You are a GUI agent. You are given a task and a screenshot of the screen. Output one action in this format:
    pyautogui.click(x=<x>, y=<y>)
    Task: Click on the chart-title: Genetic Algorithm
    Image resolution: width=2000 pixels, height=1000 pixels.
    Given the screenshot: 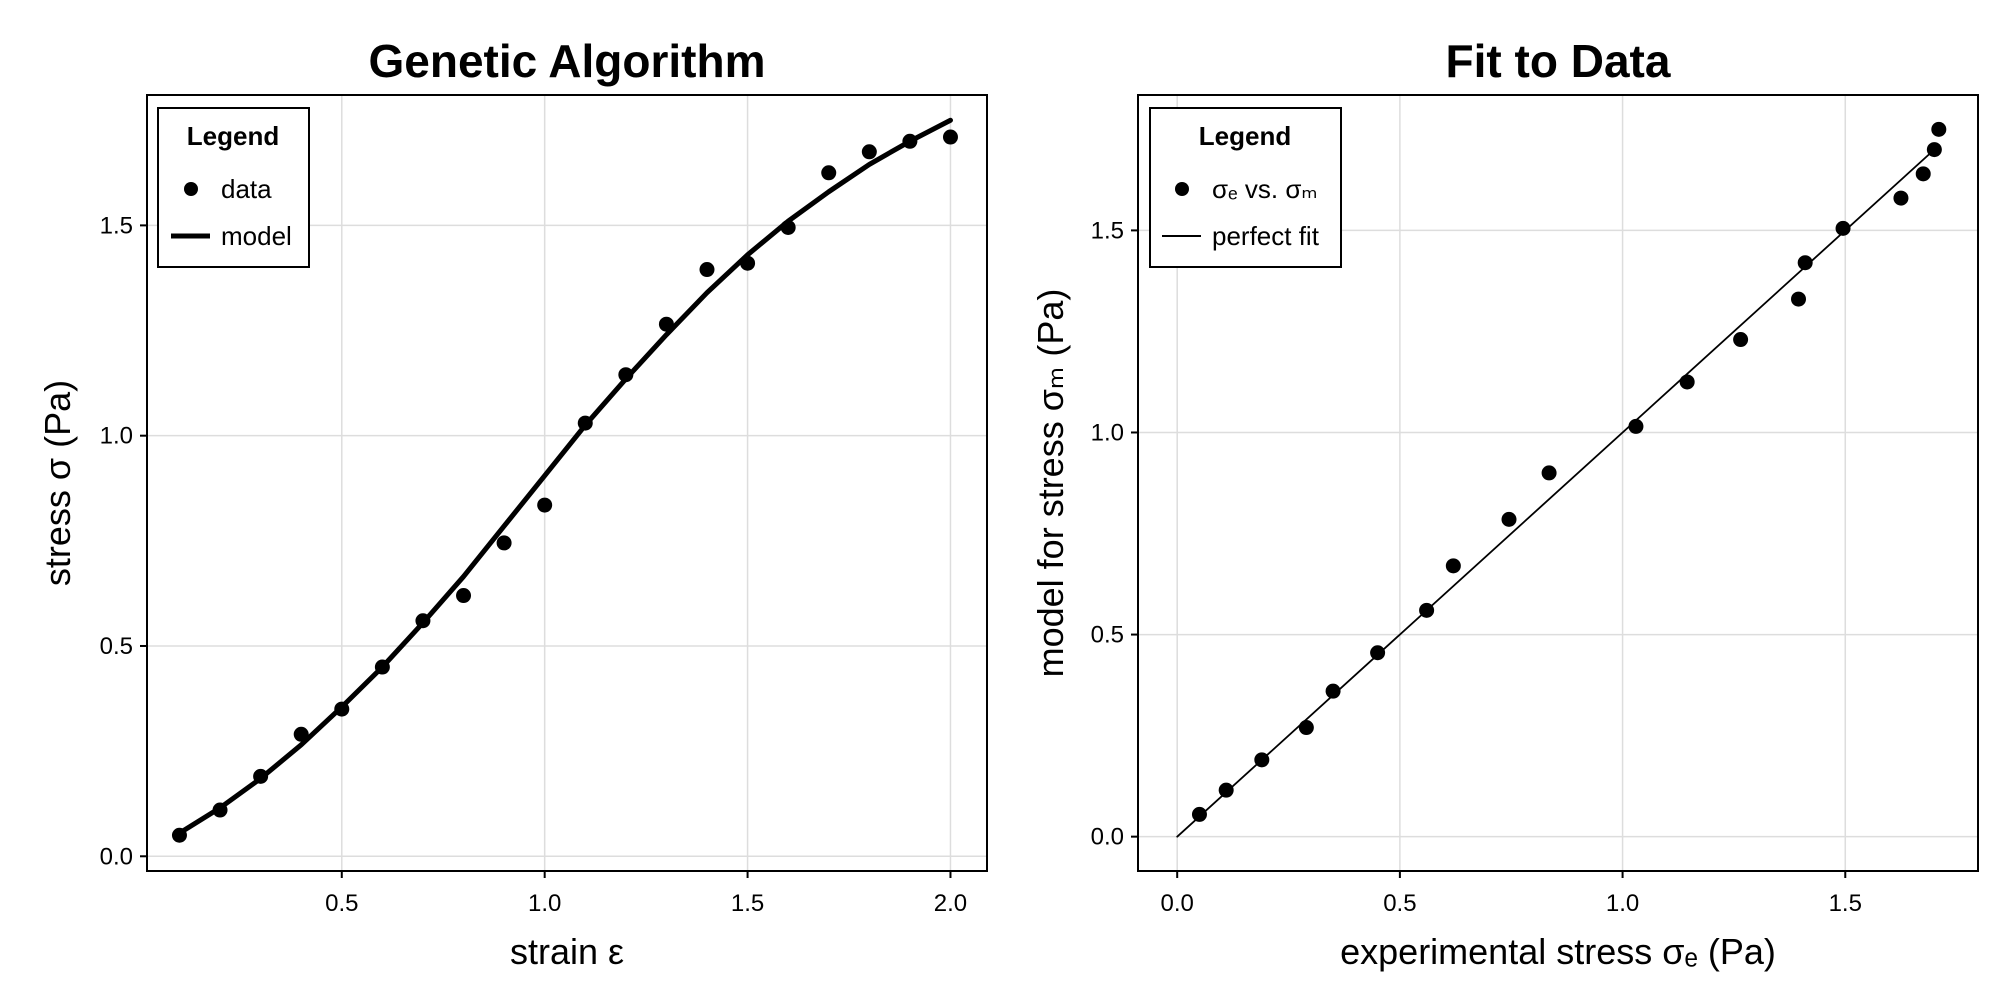 What is the action you would take?
    pyautogui.click(x=567, y=61)
    